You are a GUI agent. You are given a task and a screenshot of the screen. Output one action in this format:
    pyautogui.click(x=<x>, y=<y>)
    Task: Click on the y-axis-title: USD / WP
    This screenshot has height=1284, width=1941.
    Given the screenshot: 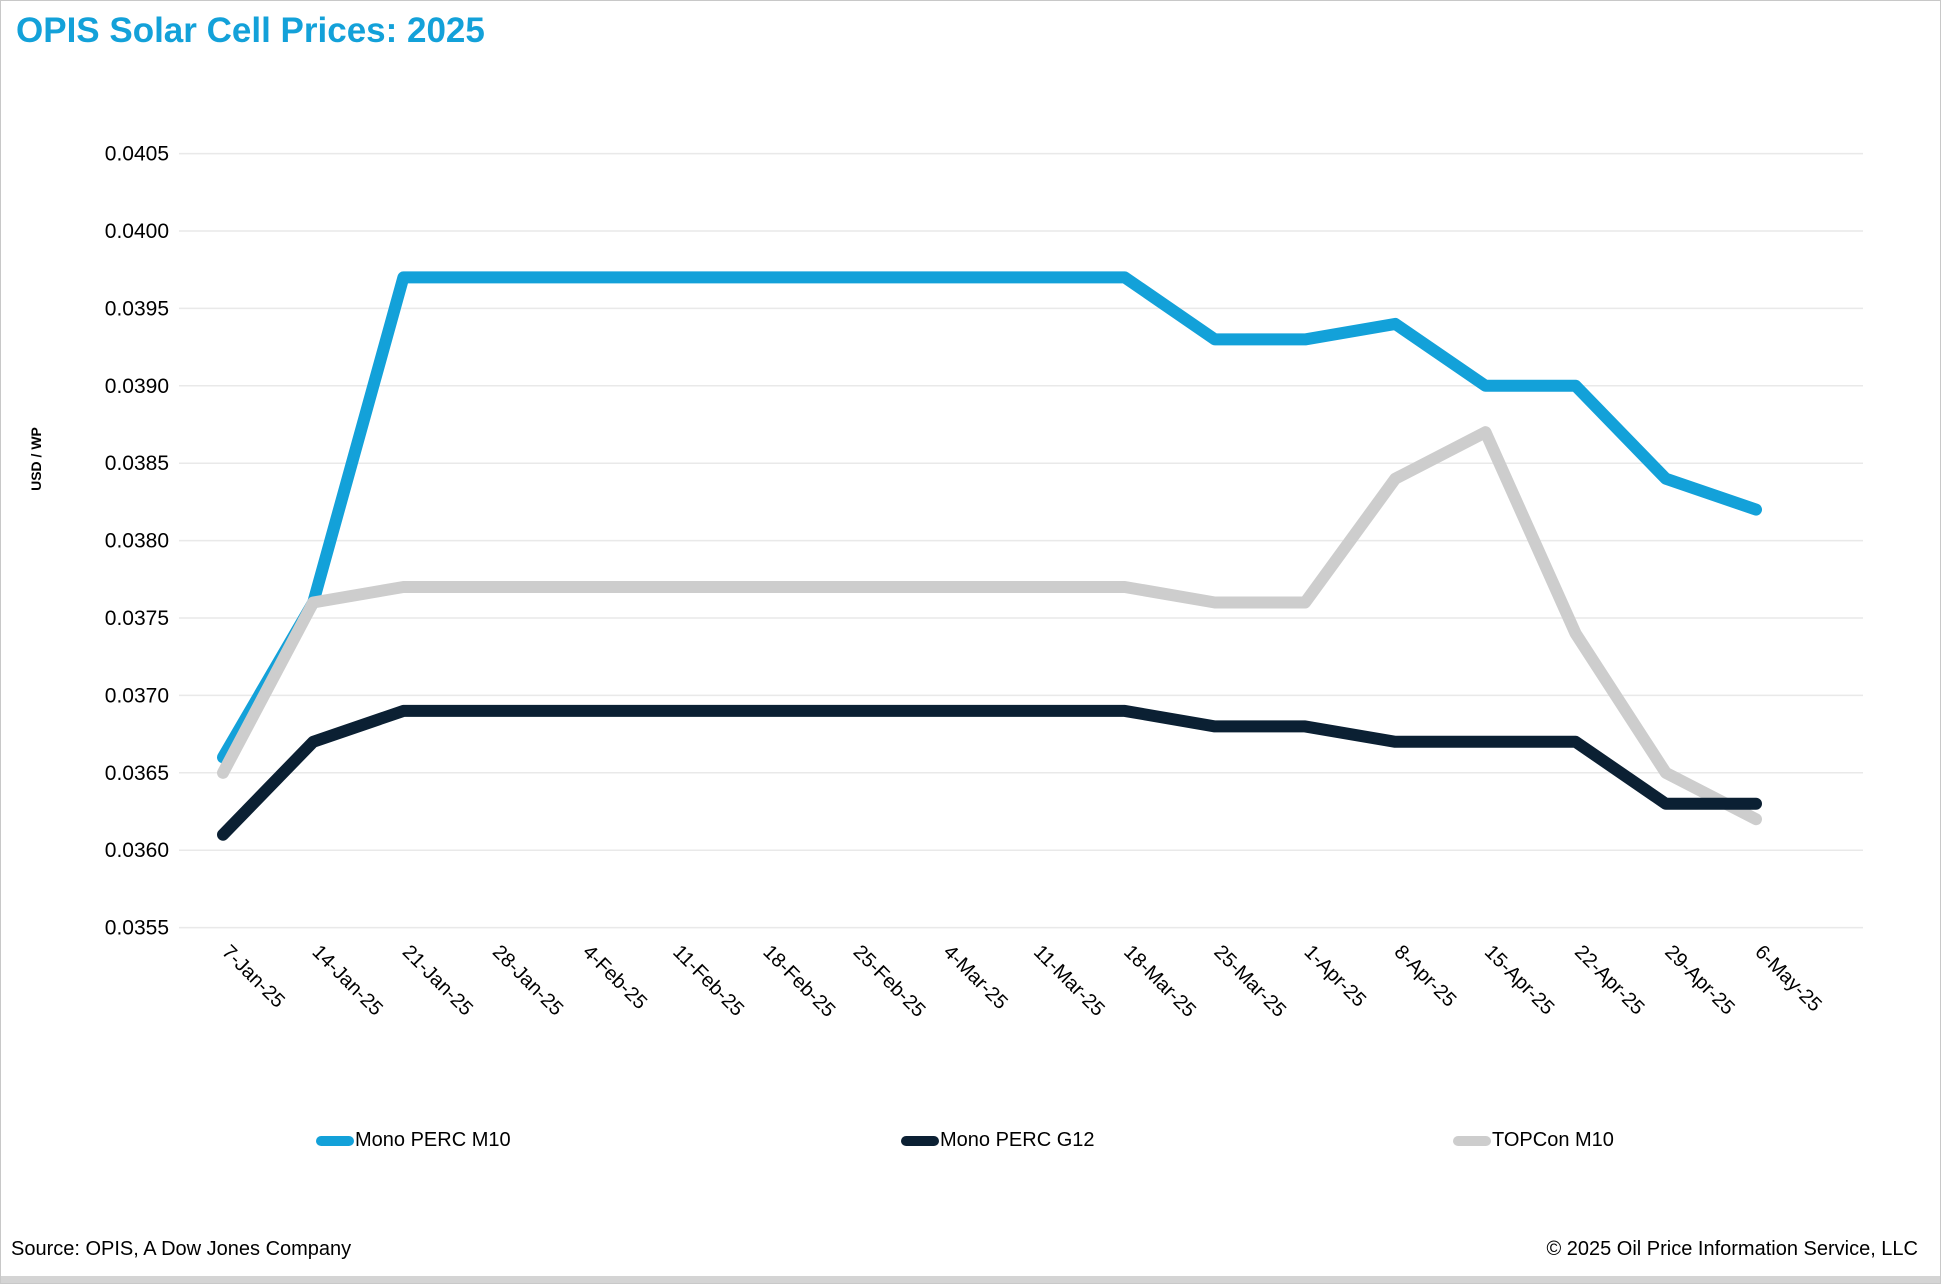 What is the action you would take?
    pyautogui.click(x=36, y=459)
    